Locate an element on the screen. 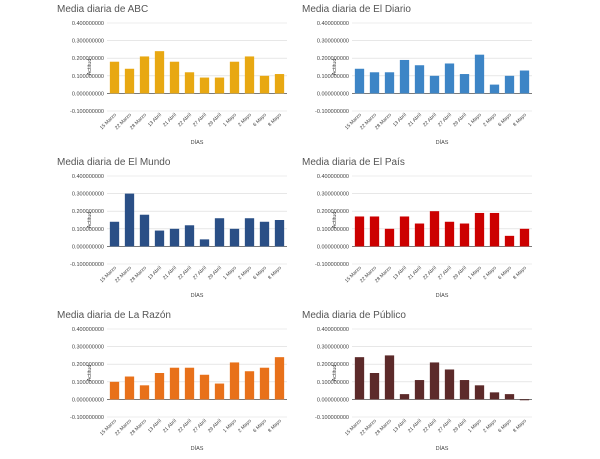 This screenshot has height=459, width=600. x-tick-label: 8 Mayo is located at coordinates (275, 120).